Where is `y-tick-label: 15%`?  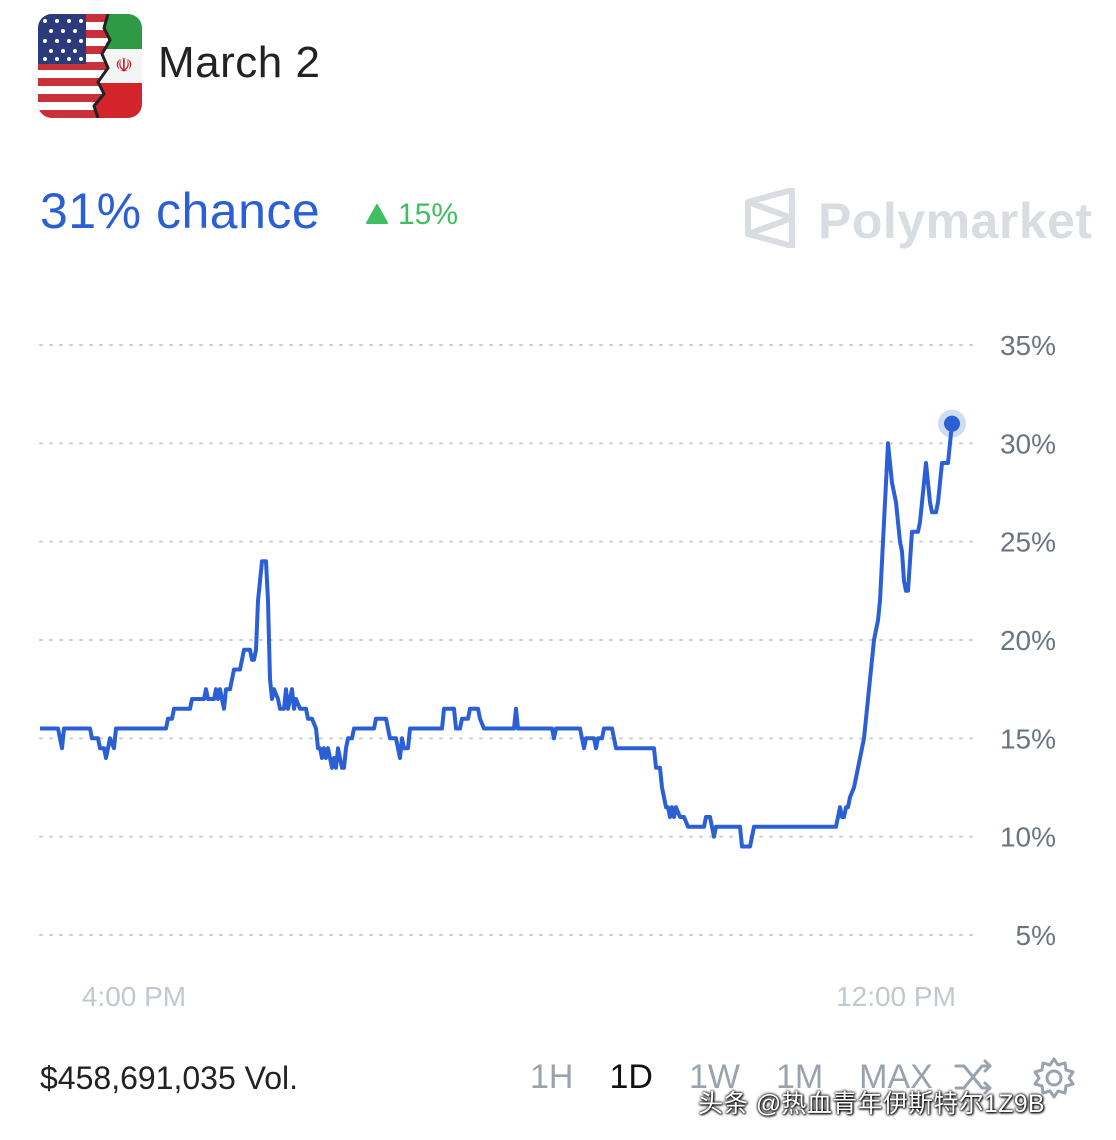 y-tick-label: 15% is located at coordinates (1028, 738).